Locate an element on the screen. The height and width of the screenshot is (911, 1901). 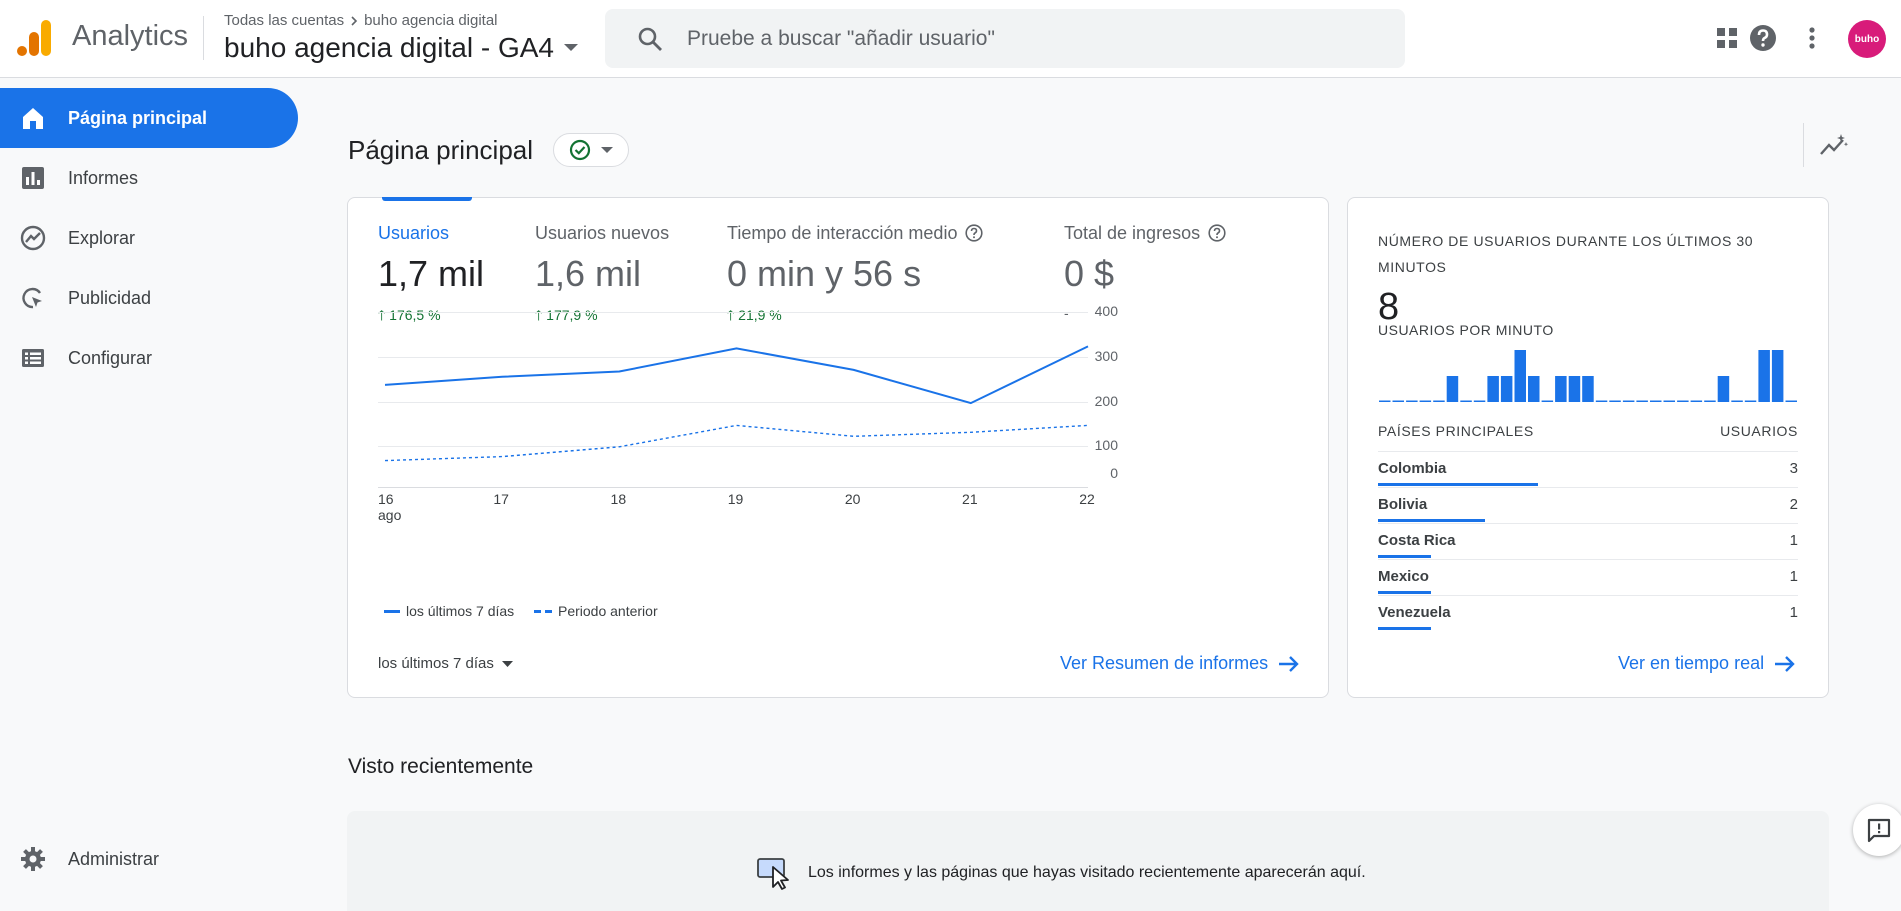
status-chip is located at coordinates (591, 150).